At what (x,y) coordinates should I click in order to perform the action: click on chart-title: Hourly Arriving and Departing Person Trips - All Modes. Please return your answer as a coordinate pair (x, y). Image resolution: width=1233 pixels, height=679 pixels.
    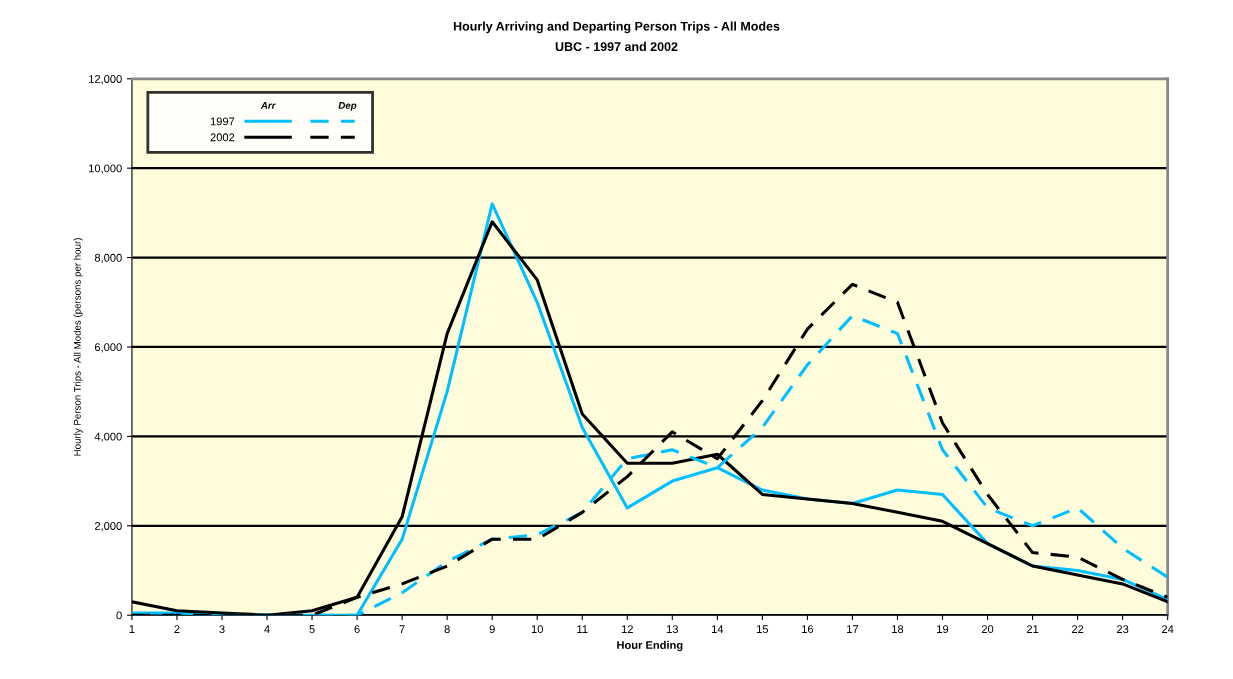
    Looking at the image, I should click on (616, 27).